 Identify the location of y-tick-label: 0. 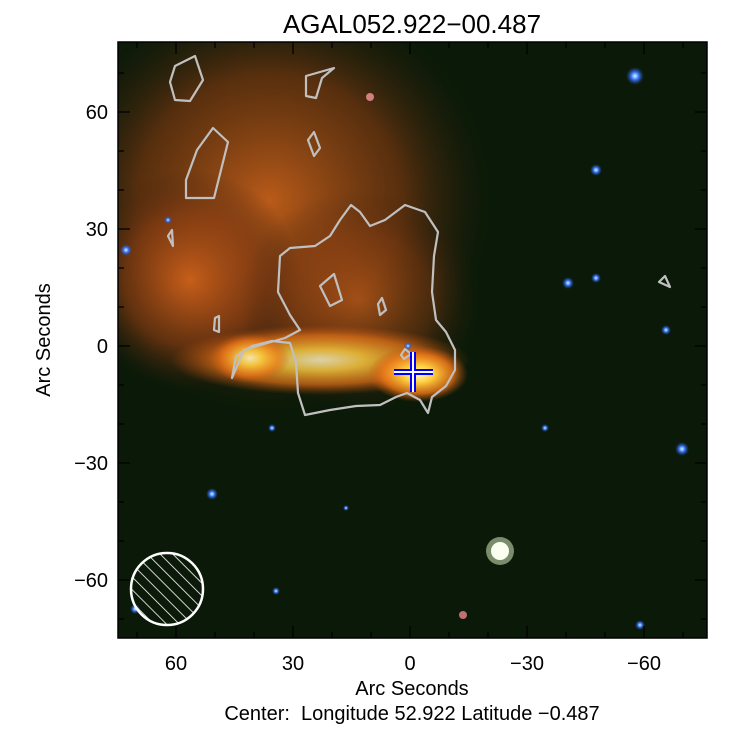
(102, 347).